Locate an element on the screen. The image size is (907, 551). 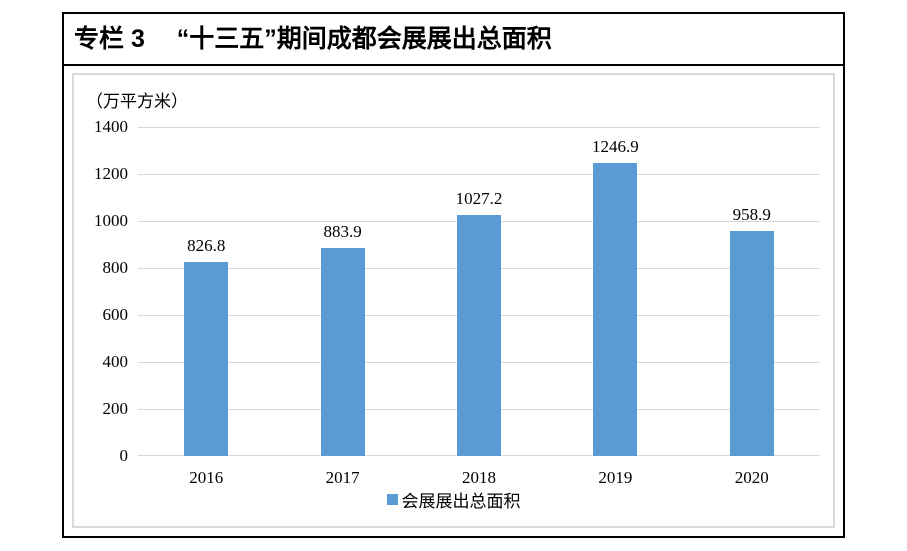
x-tick-label-2019: 2019 is located at coordinates (615, 477).